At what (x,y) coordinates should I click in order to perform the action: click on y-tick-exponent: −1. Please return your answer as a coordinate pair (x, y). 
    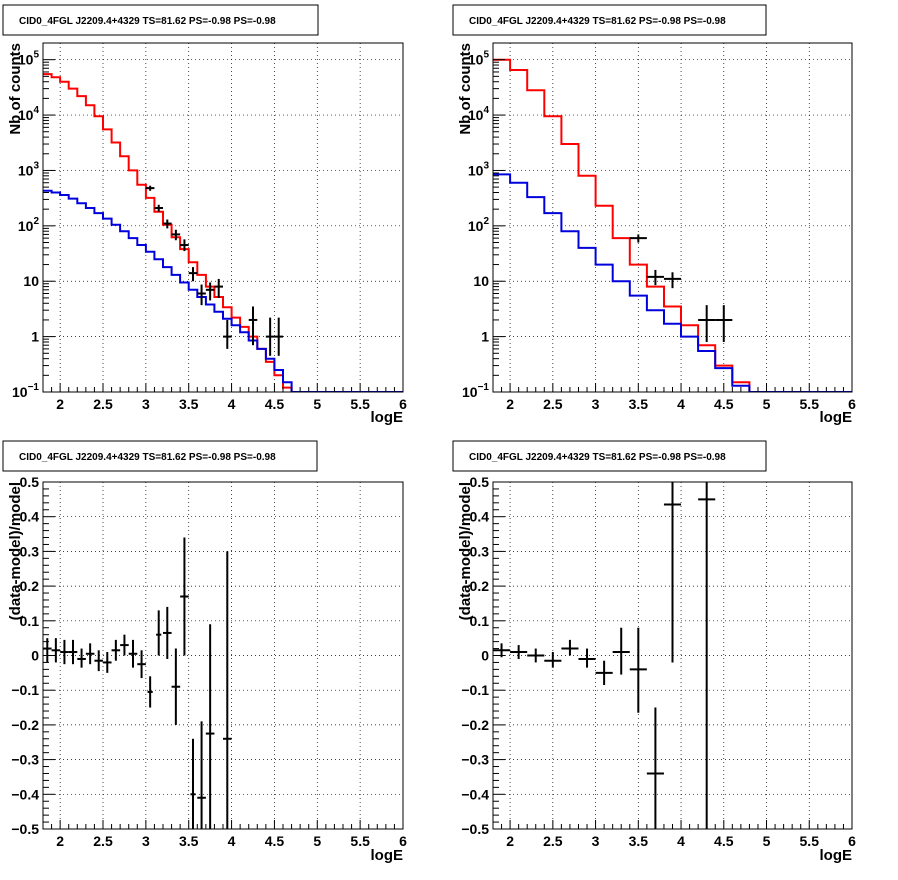
    Looking at the image, I should click on (34, 387).